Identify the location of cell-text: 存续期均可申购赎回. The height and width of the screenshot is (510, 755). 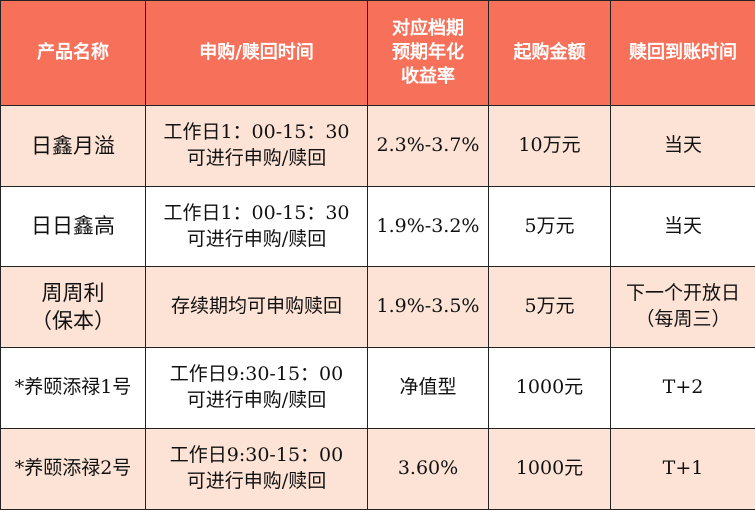
(256, 306).